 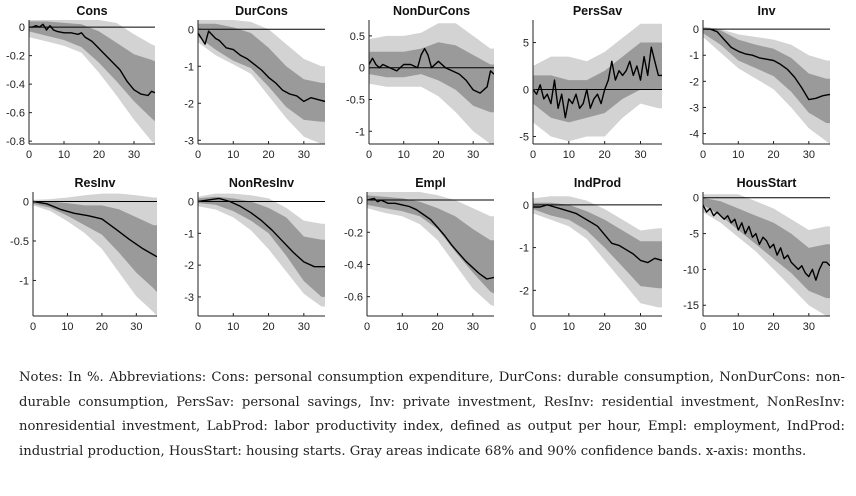 I want to click on panel-title: Inv, so click(x=766, y=11).